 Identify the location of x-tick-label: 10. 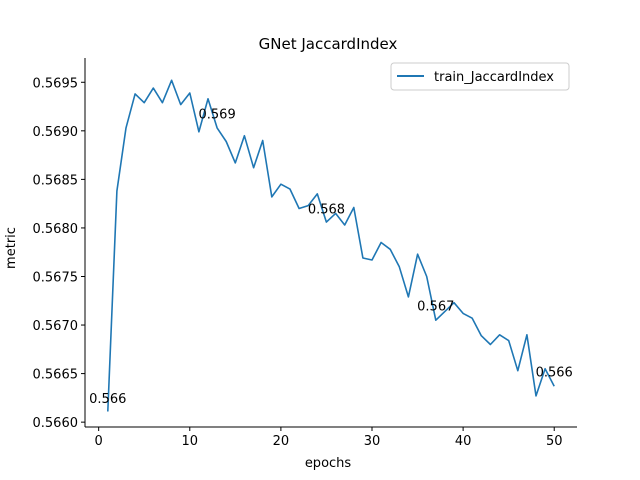
(190, 441).